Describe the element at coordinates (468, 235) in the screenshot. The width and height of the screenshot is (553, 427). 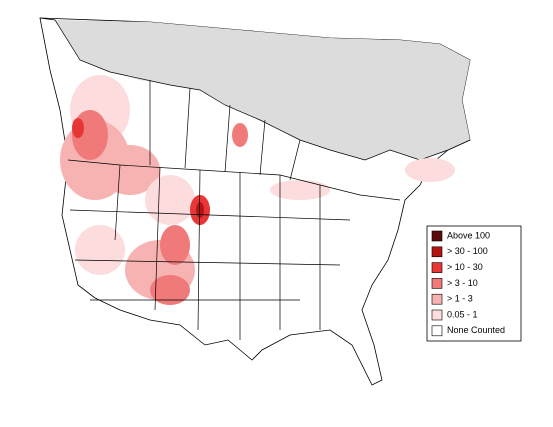
I see `legend-label: Above 100` at that location.